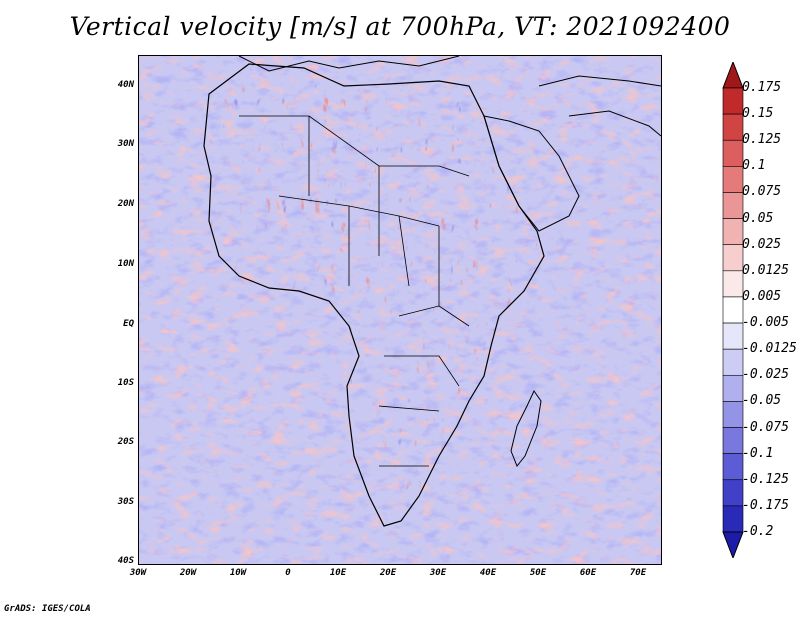  What do you see at coordinates (388, 573) in the screenshot?
I see `lon-tick-20e: 20E` at bounding box center [388, 573].